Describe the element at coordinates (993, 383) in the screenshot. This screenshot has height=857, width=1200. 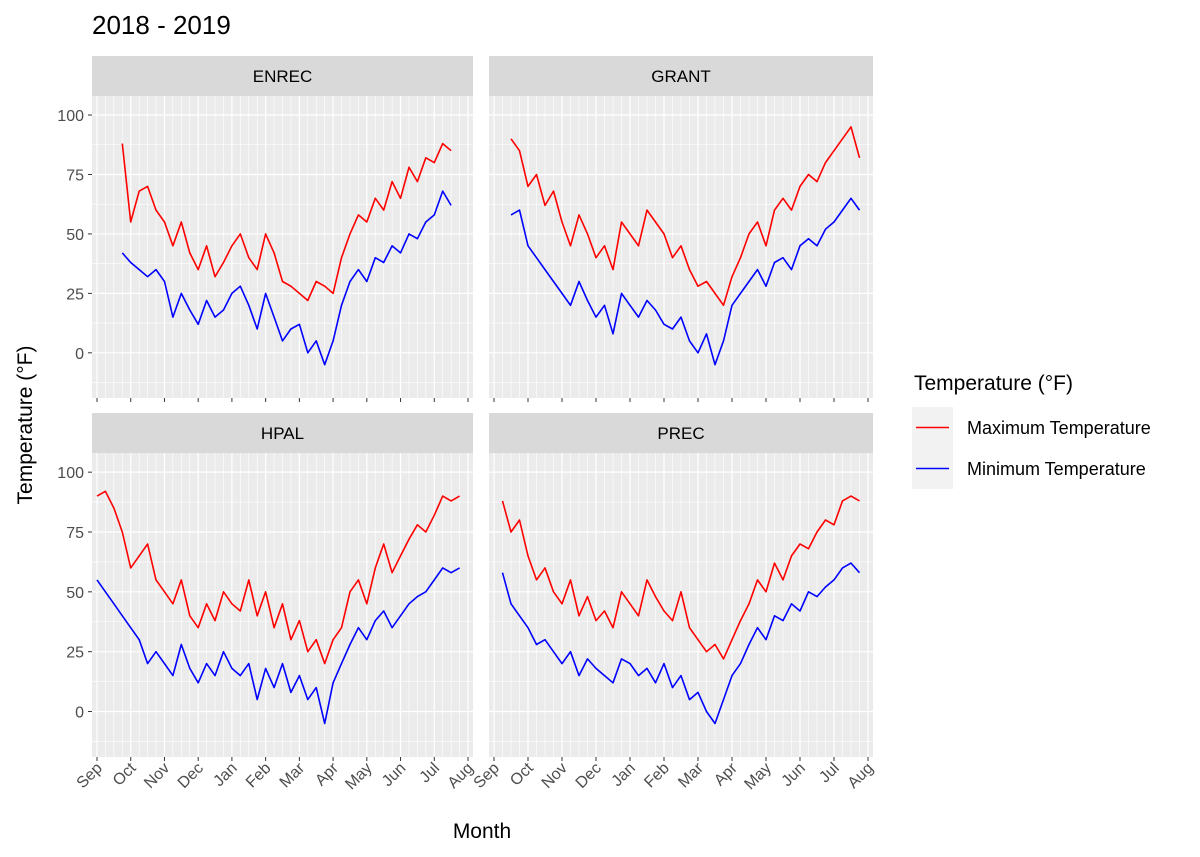
I see `legend-title: Temperature (°F)` at that location.